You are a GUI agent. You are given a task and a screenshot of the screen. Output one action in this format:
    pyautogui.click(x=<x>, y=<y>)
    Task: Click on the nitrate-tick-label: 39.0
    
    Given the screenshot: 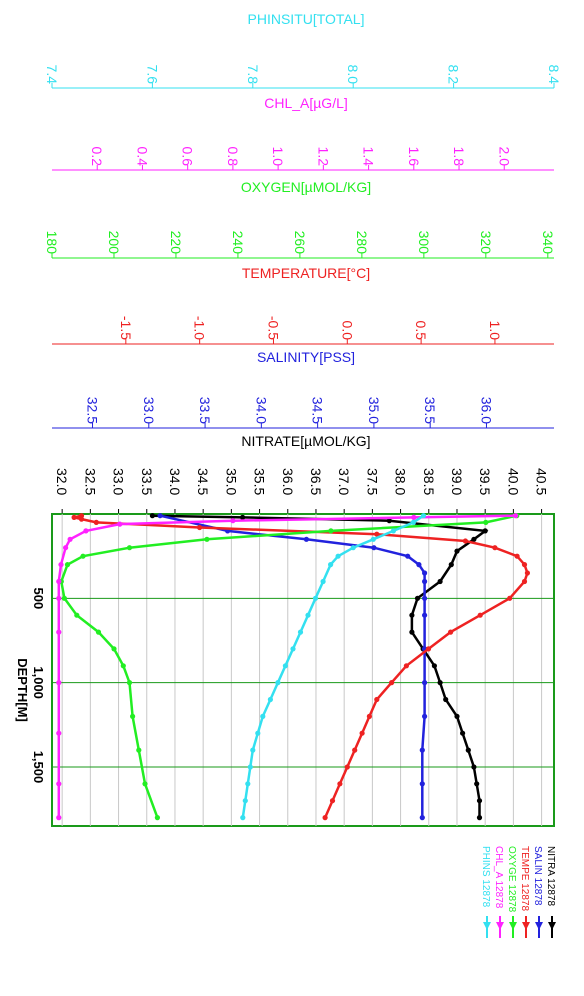 What is the action you would take?
    pyautogui.click(x=457, y=481)
    